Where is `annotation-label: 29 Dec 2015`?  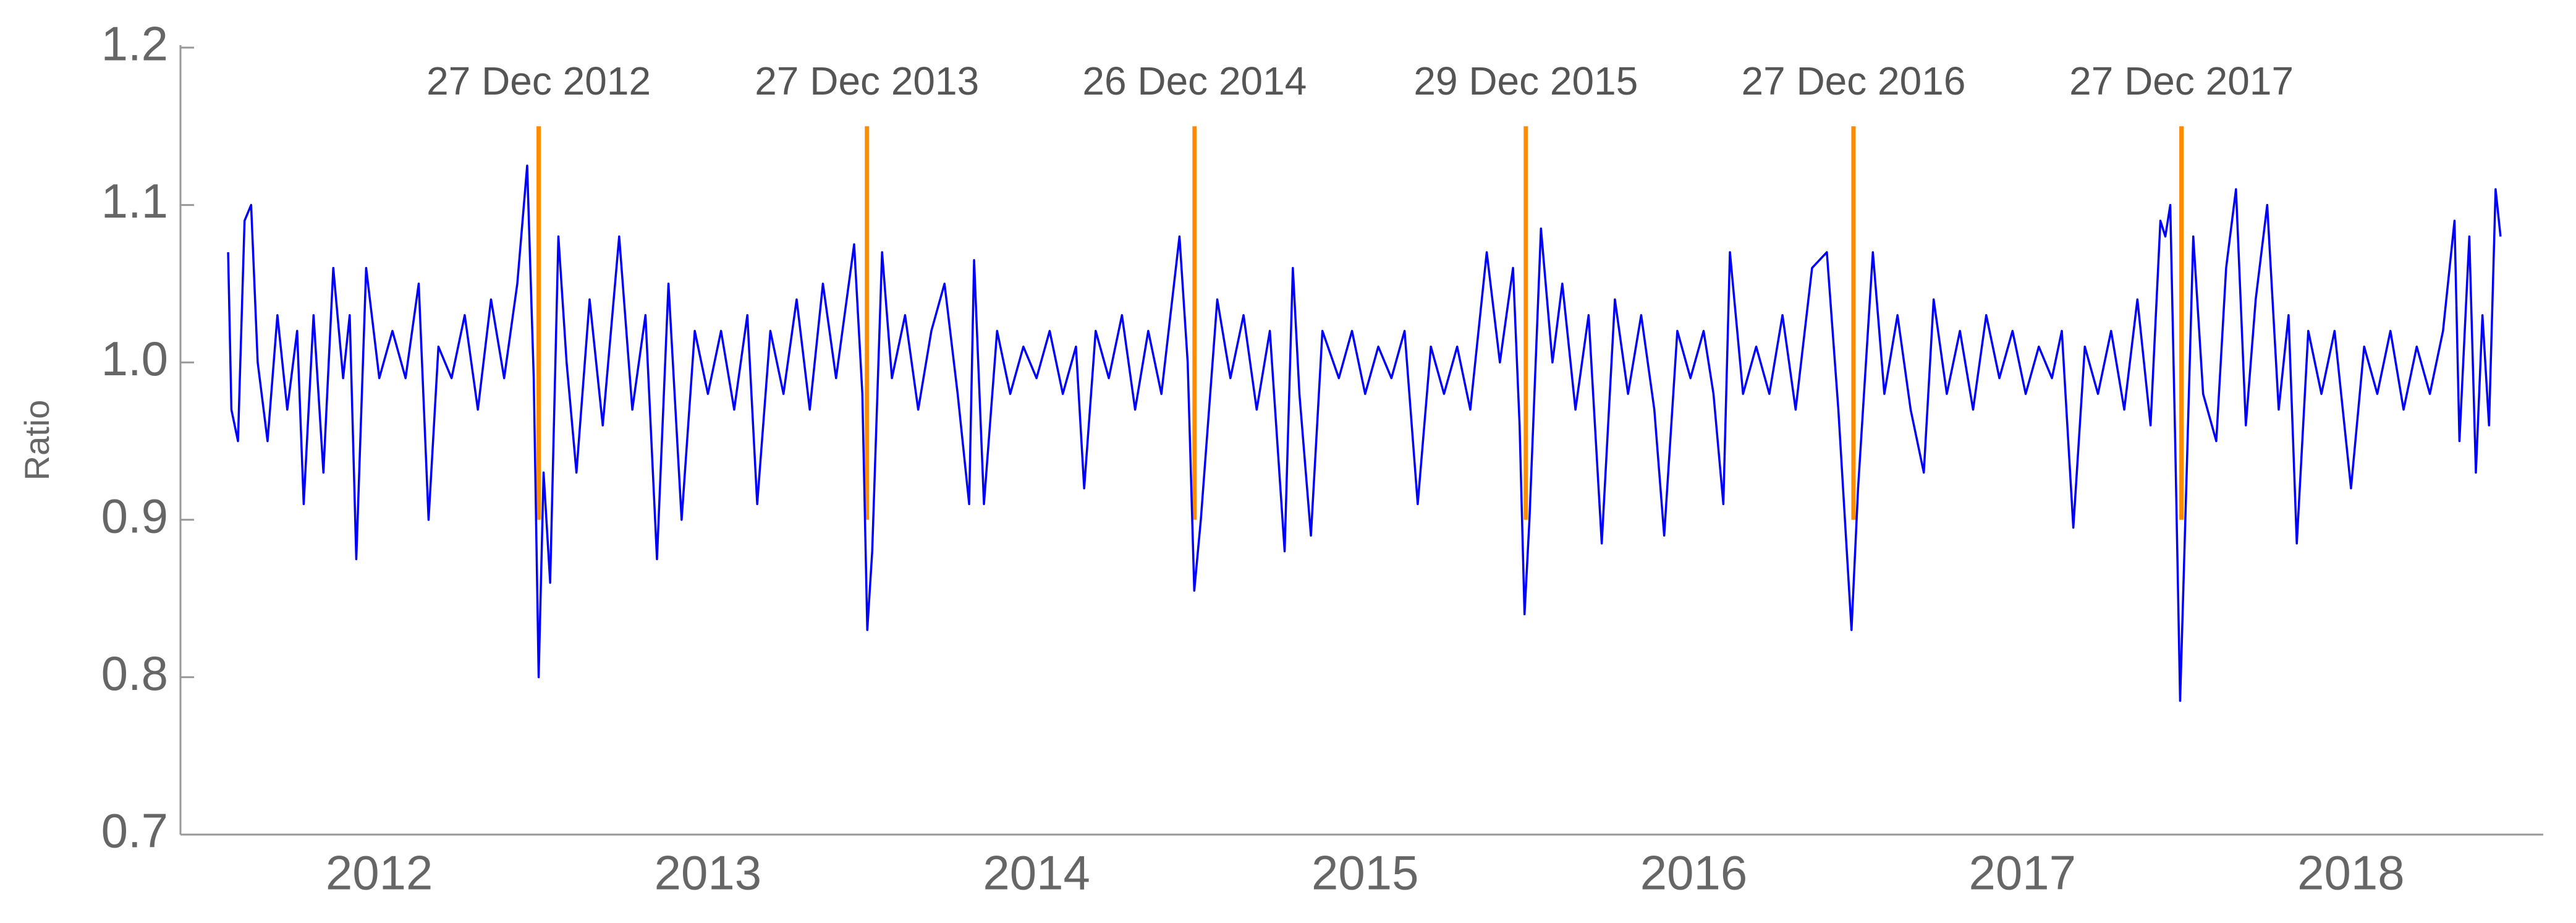 annotation-label: 29 Dec 2015 is located at coordinates (1525, 81).